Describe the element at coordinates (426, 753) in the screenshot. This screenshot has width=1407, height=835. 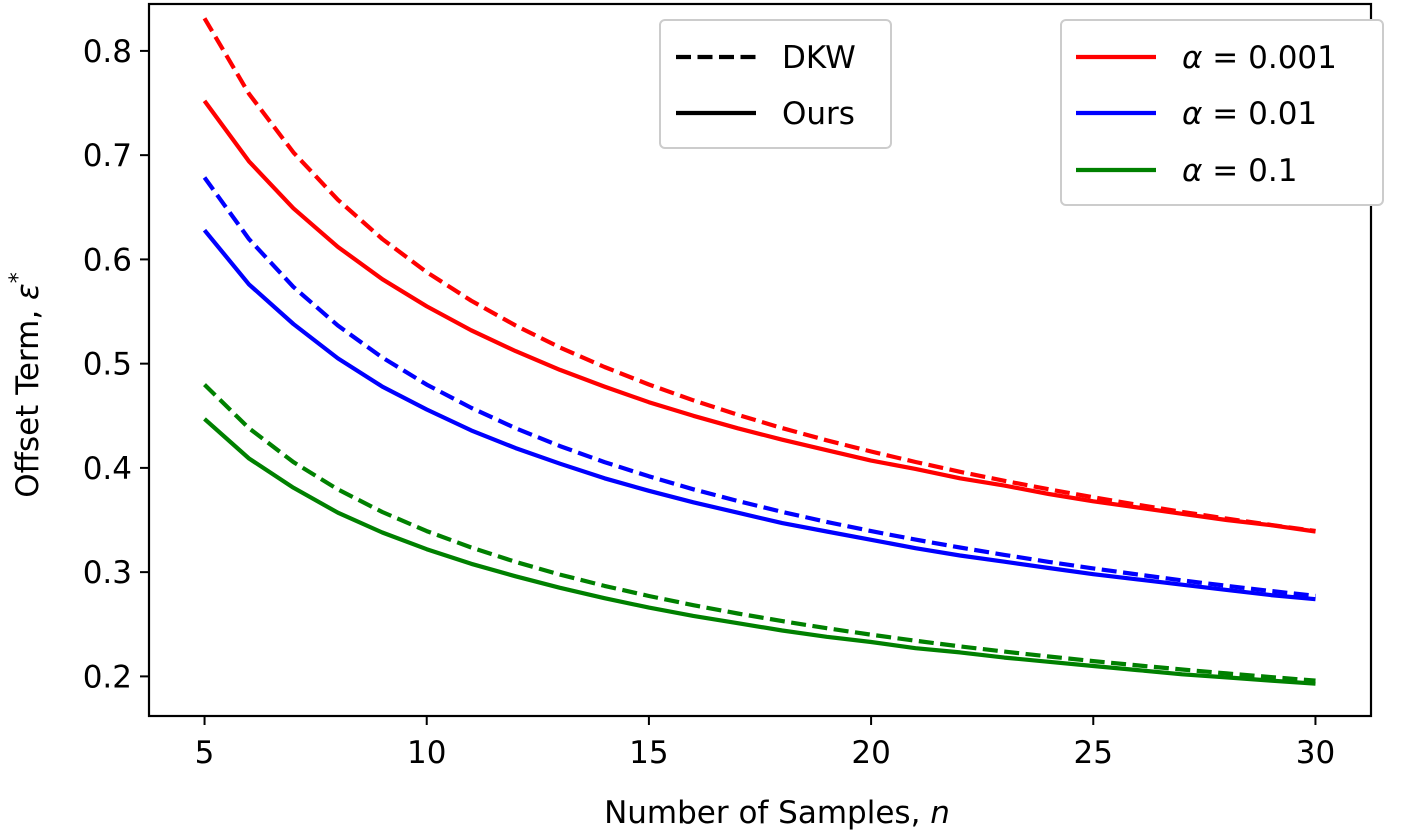
I see `x-tick-label: 10` at that location.